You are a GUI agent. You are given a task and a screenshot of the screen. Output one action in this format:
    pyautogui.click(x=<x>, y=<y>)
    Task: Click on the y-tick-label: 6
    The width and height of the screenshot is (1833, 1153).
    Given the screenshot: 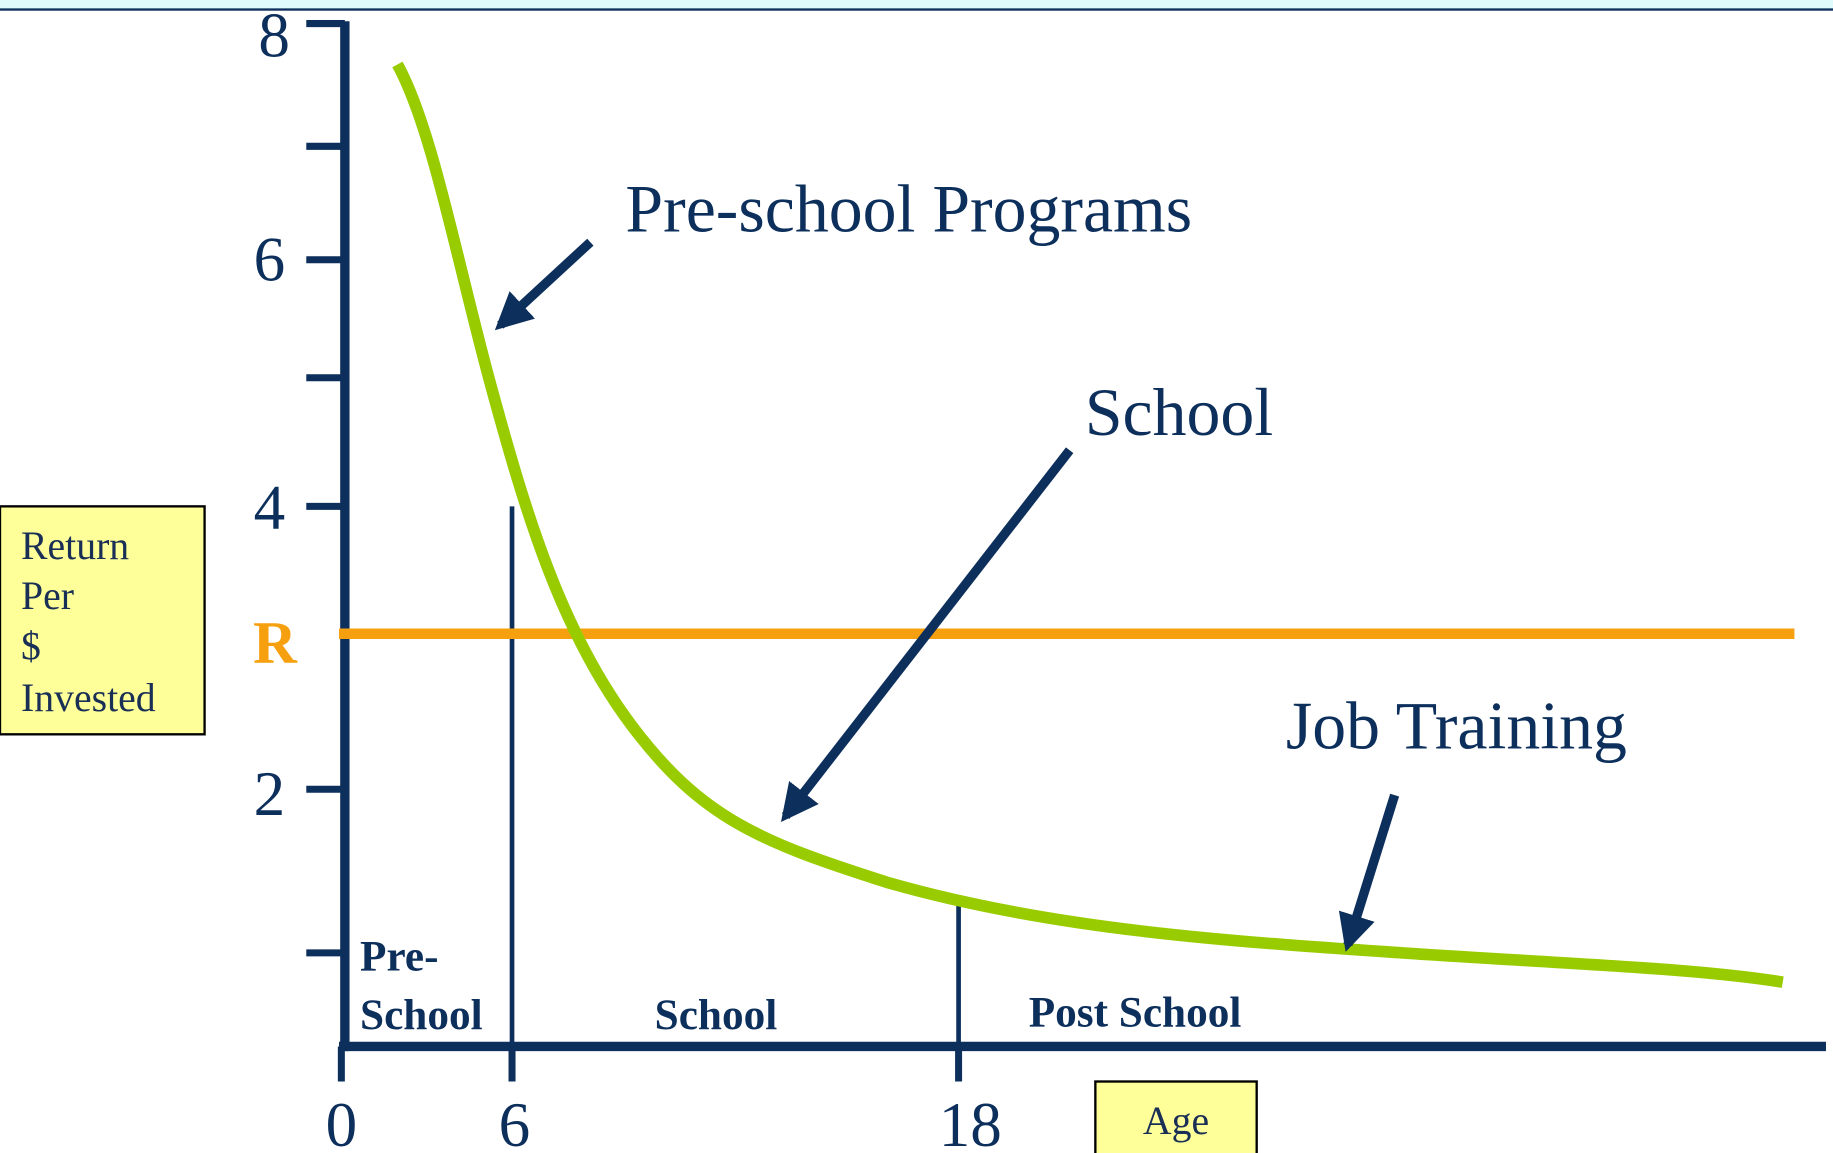 What is the action you would take?
    pyautogui.click(x=270, y=260)
    